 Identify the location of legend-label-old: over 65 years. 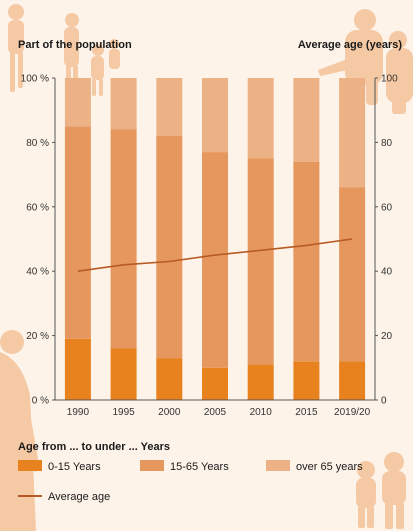
(329, 467).